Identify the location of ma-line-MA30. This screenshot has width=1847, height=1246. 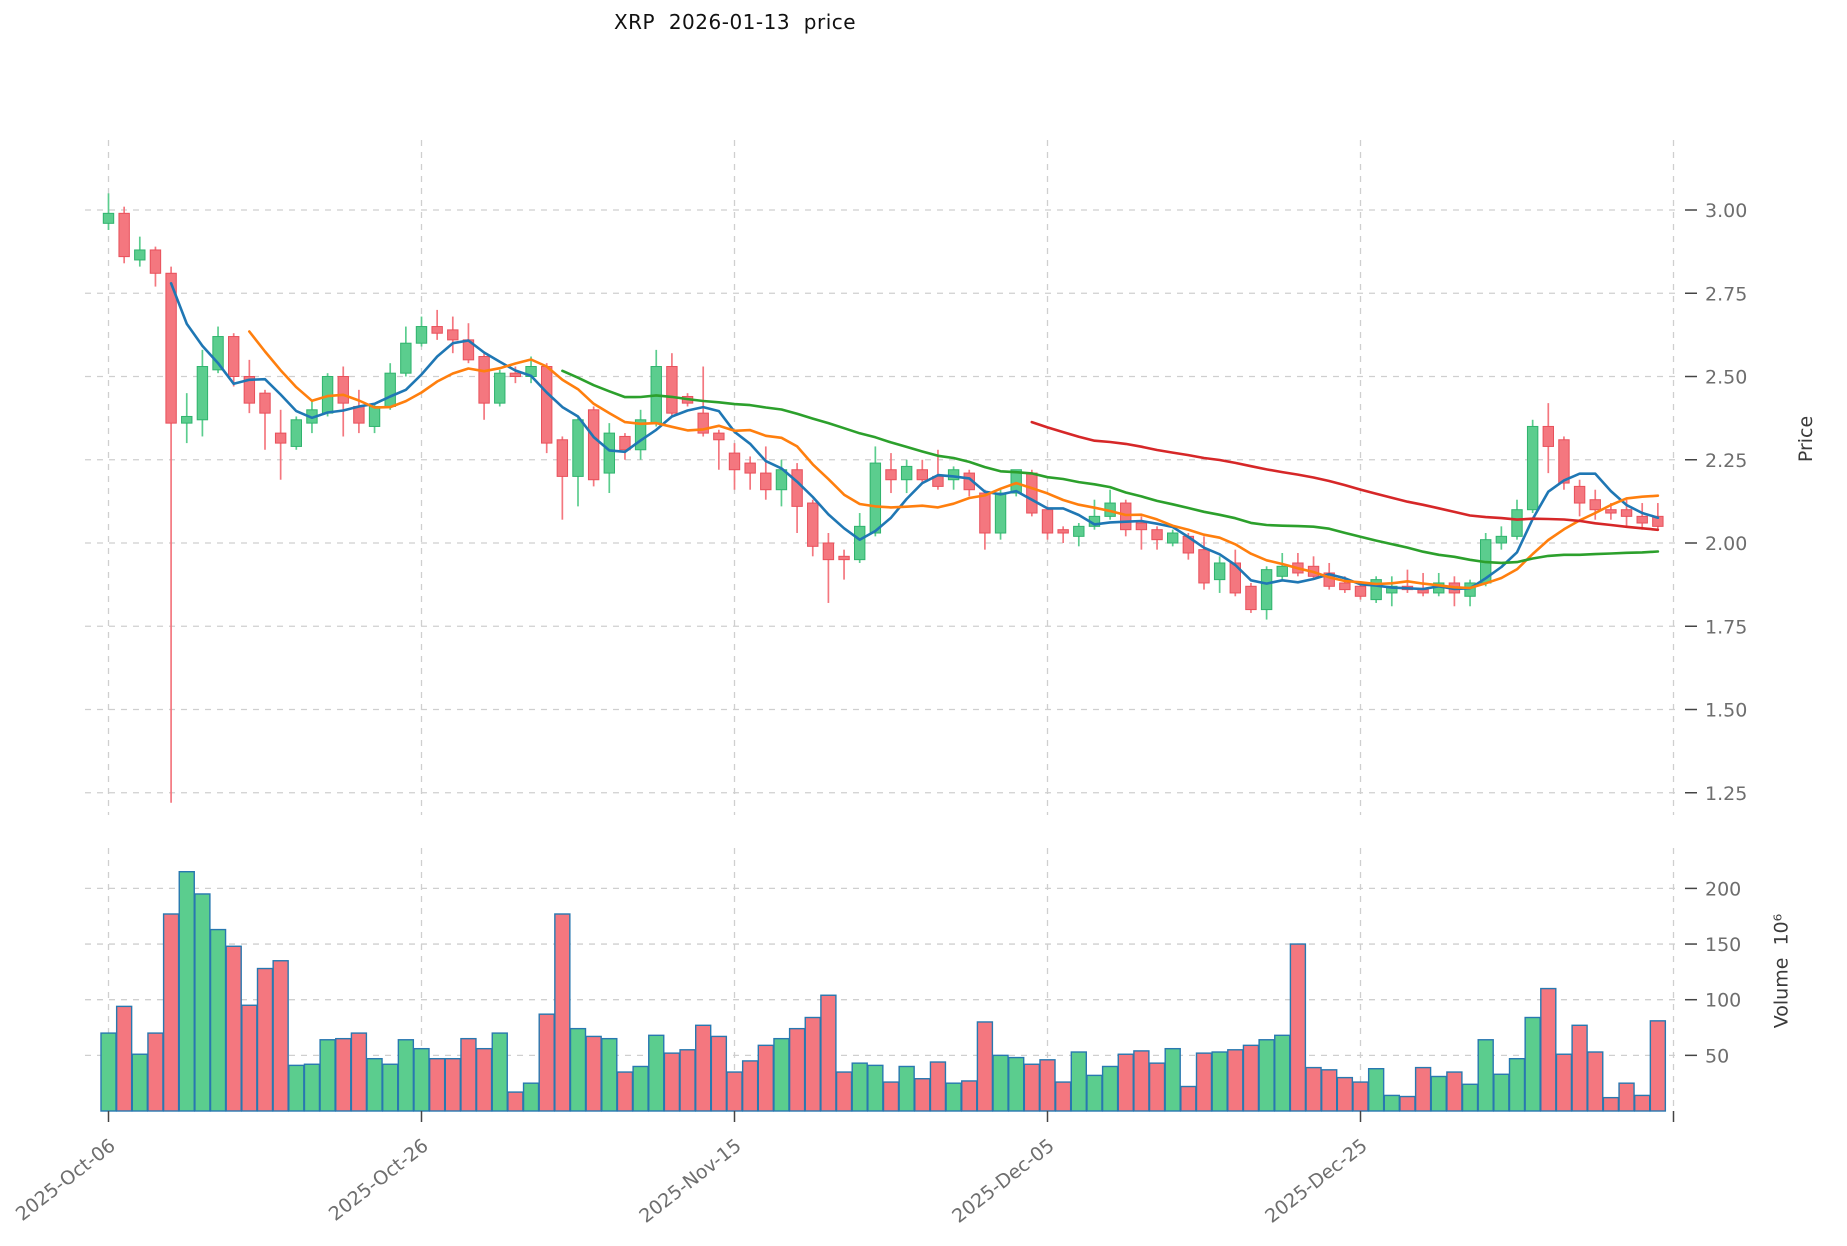
(1110, 467).